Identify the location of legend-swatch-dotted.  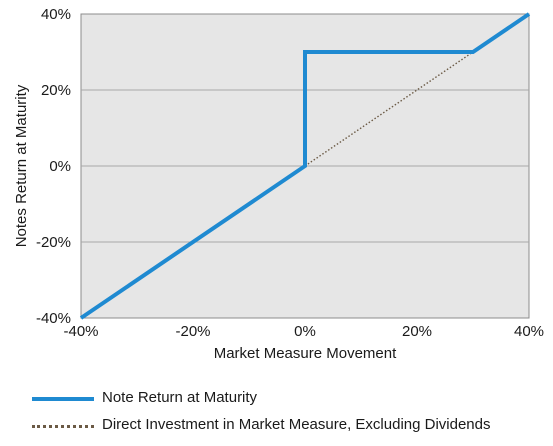
(63, 426).